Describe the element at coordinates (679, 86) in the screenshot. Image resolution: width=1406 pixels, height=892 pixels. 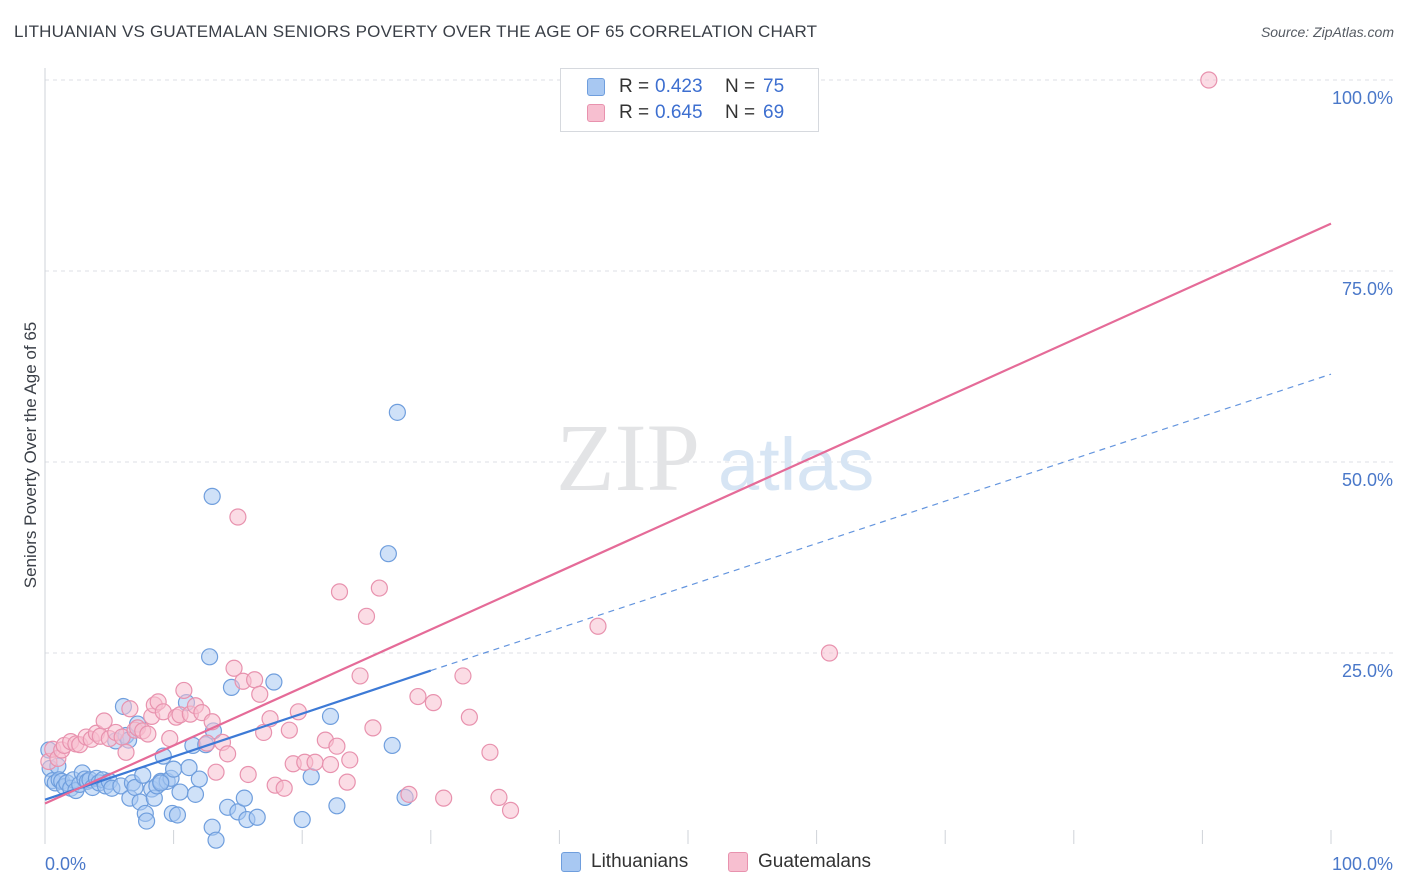
I see `legend-r-value: 0.423` at that location.